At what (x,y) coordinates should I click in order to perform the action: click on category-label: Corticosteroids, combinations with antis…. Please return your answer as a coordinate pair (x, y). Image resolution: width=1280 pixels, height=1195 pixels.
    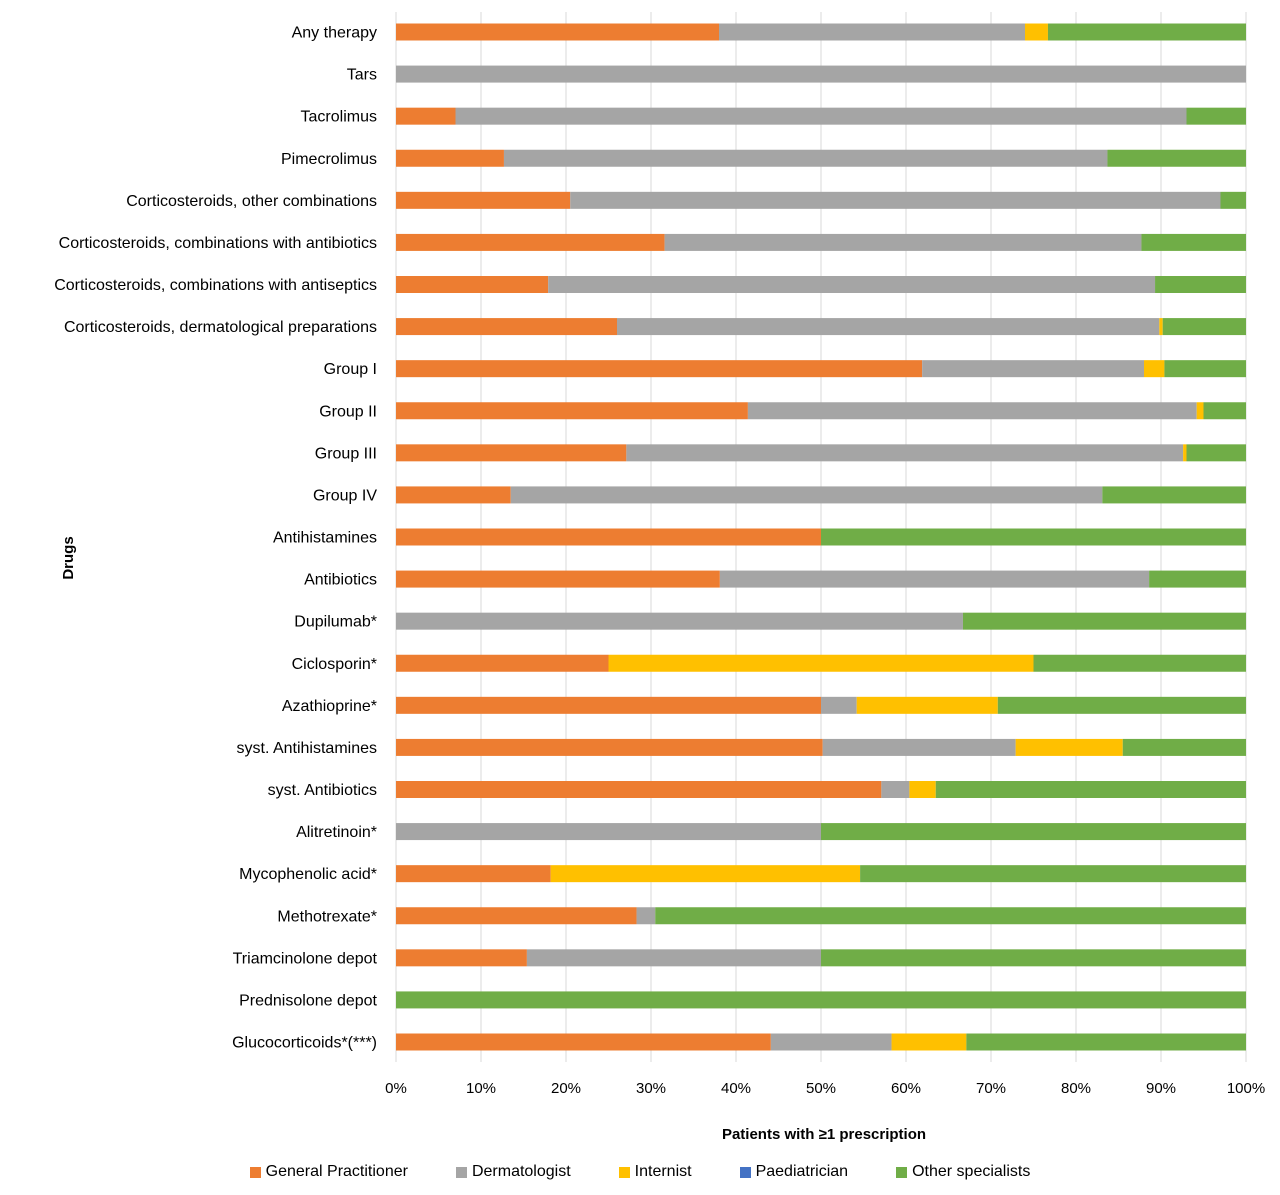
    Looking at the image, I should click on (215, 285).